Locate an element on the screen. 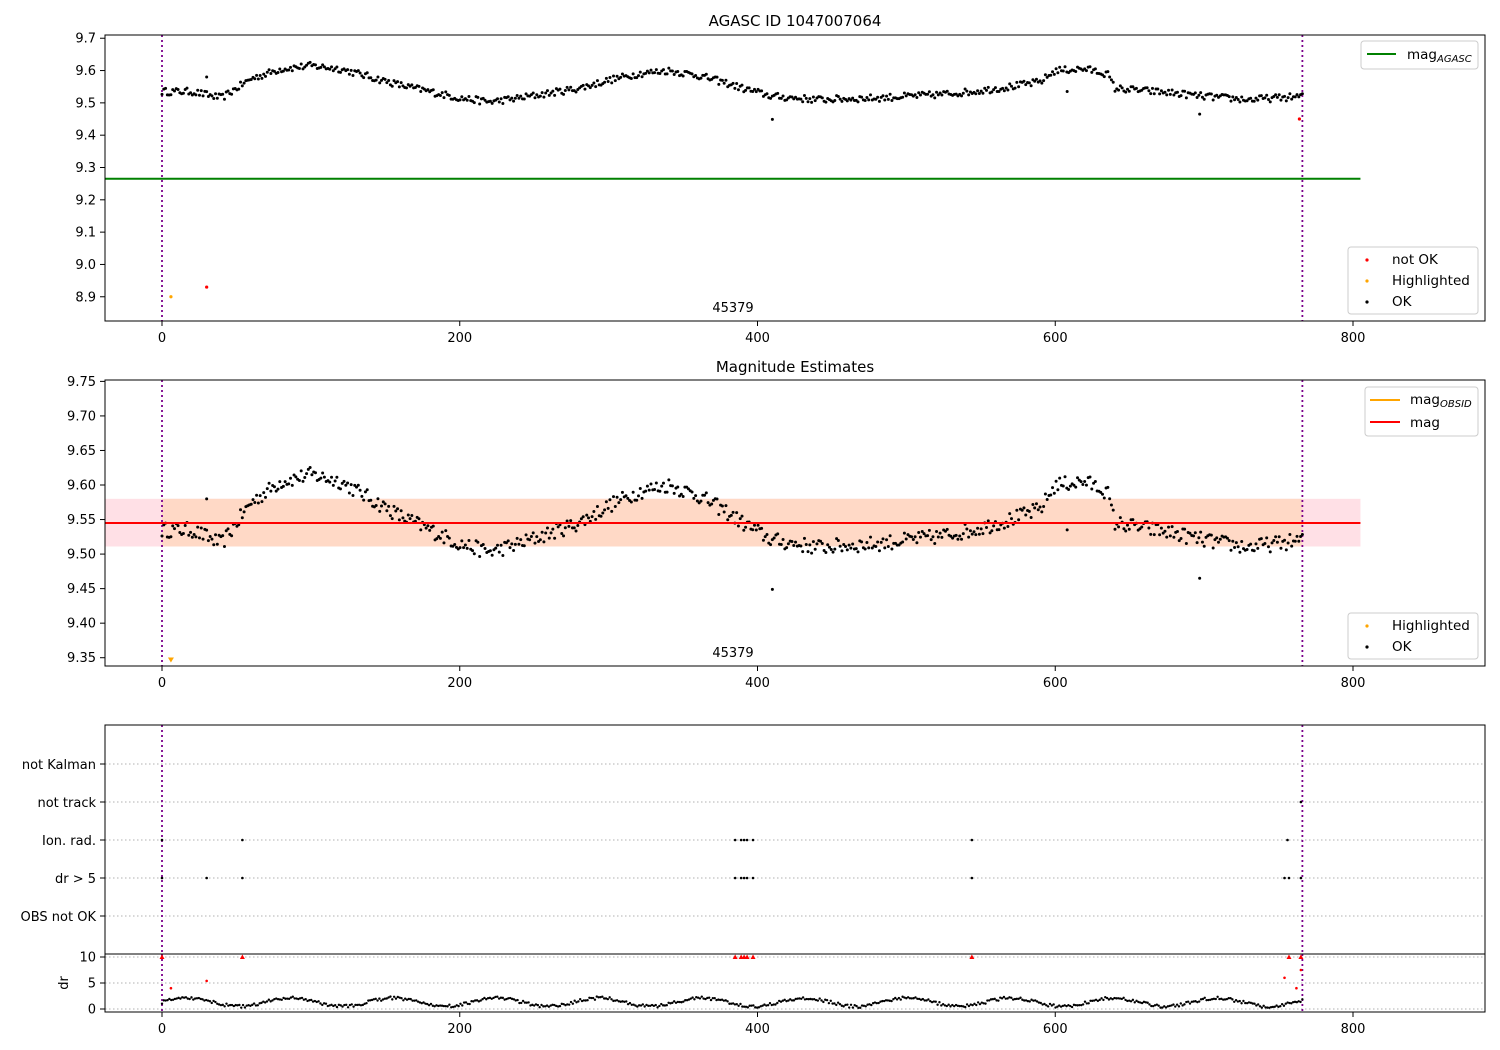 This screenshot has width=1500, height=1050. flag-row-label: Ion. rad. is located at coordinates (69, 841).